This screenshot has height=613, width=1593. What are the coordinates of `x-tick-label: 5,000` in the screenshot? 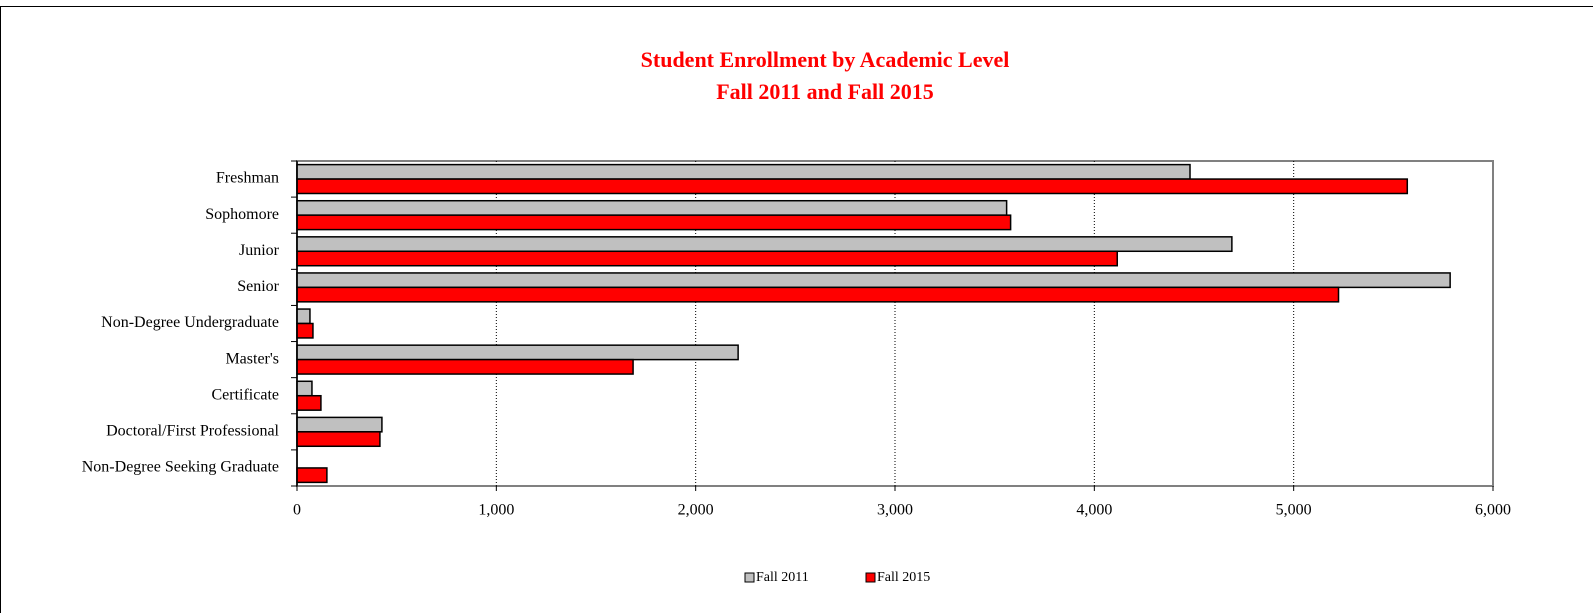 It's located at (1294, 510).